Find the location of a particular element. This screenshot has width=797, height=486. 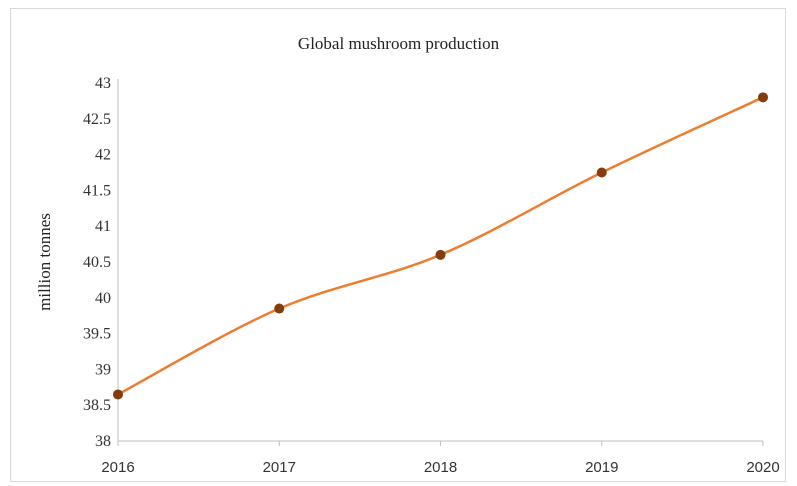

y-axis-ticks: 38 38.5 39 39.5 40 40.5 41 41.5 42 42.5 43 is located at coordinates (97, 262).